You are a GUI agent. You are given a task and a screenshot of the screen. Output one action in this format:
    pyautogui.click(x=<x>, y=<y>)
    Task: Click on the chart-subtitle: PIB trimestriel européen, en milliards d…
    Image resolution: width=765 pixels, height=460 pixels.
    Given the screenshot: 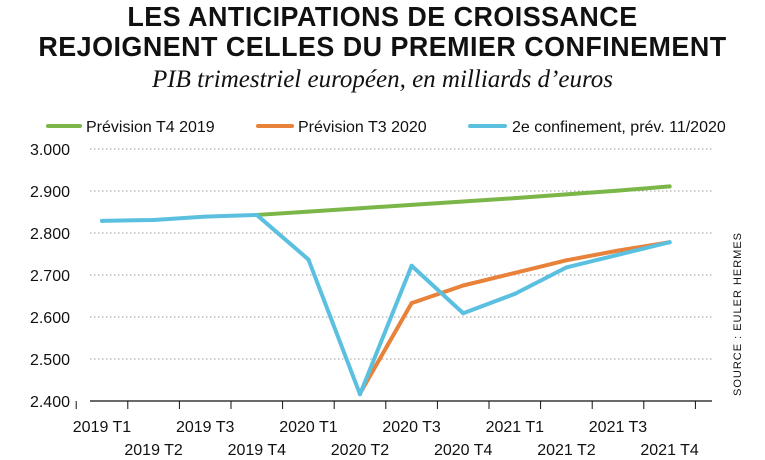 What is the action you would take?
    pyautogui.click(x=382, y=79)
    